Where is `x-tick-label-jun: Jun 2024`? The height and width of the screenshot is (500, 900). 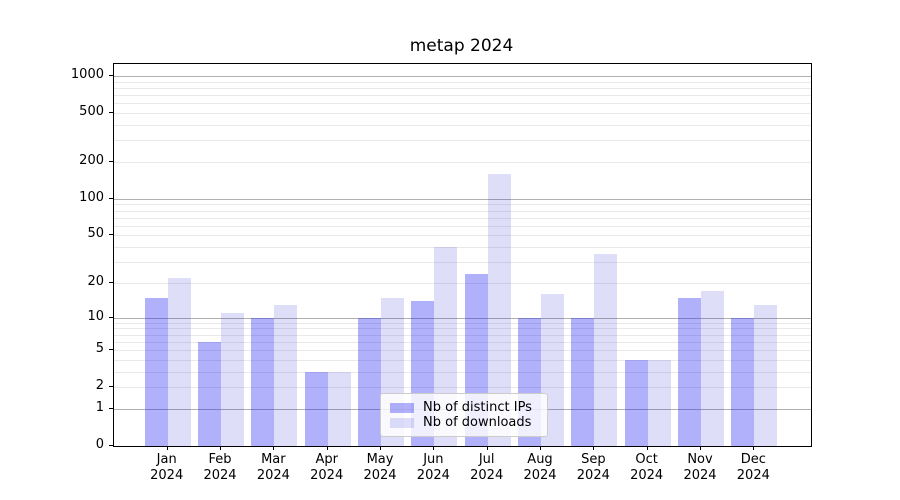
x-tick-label-jun: Jun 2024 is located at coordinates (433, 468).